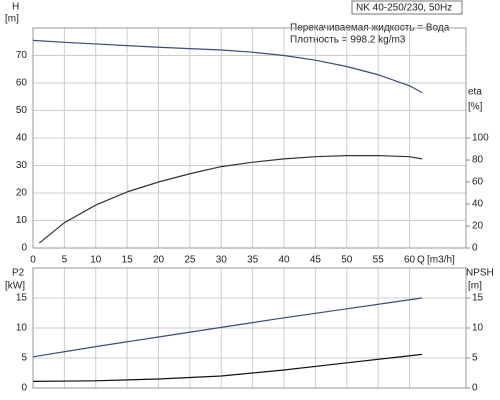 The image size is (500, 400). What do you see at coordinates (475, 92) in the screenshot?
I see `y2-axis-label: eta` at bounding box center [475, 92].